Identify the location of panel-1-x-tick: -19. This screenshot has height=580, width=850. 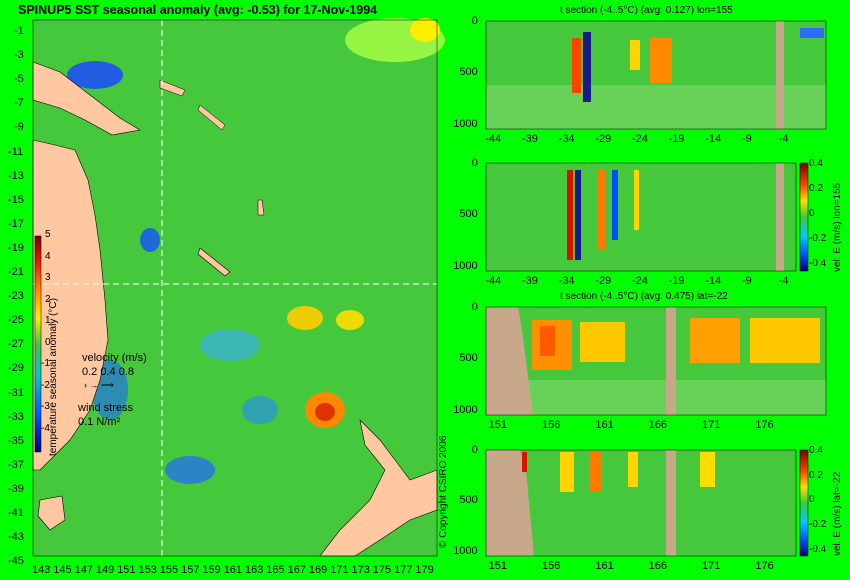
(676, 139).